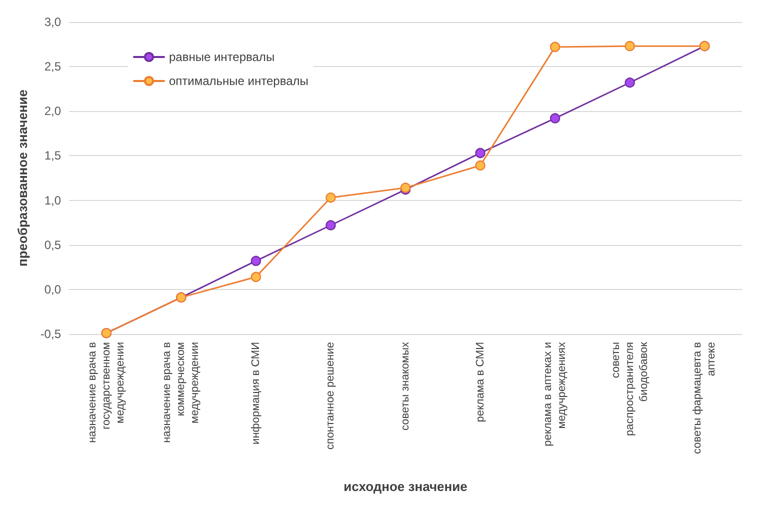  What do you see at coordinates (22, 178) in the screenshot?
I see `y-axis-title: преобразованное значение` at bounding box center [22, 178].